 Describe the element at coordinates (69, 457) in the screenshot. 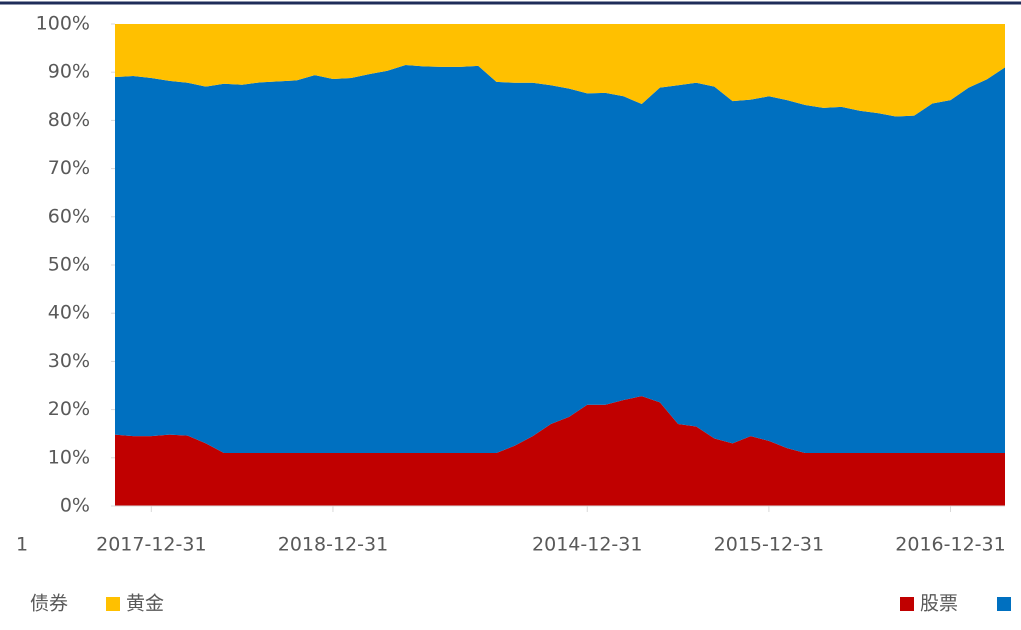

I see `y-tick-label: 10%` at that location.